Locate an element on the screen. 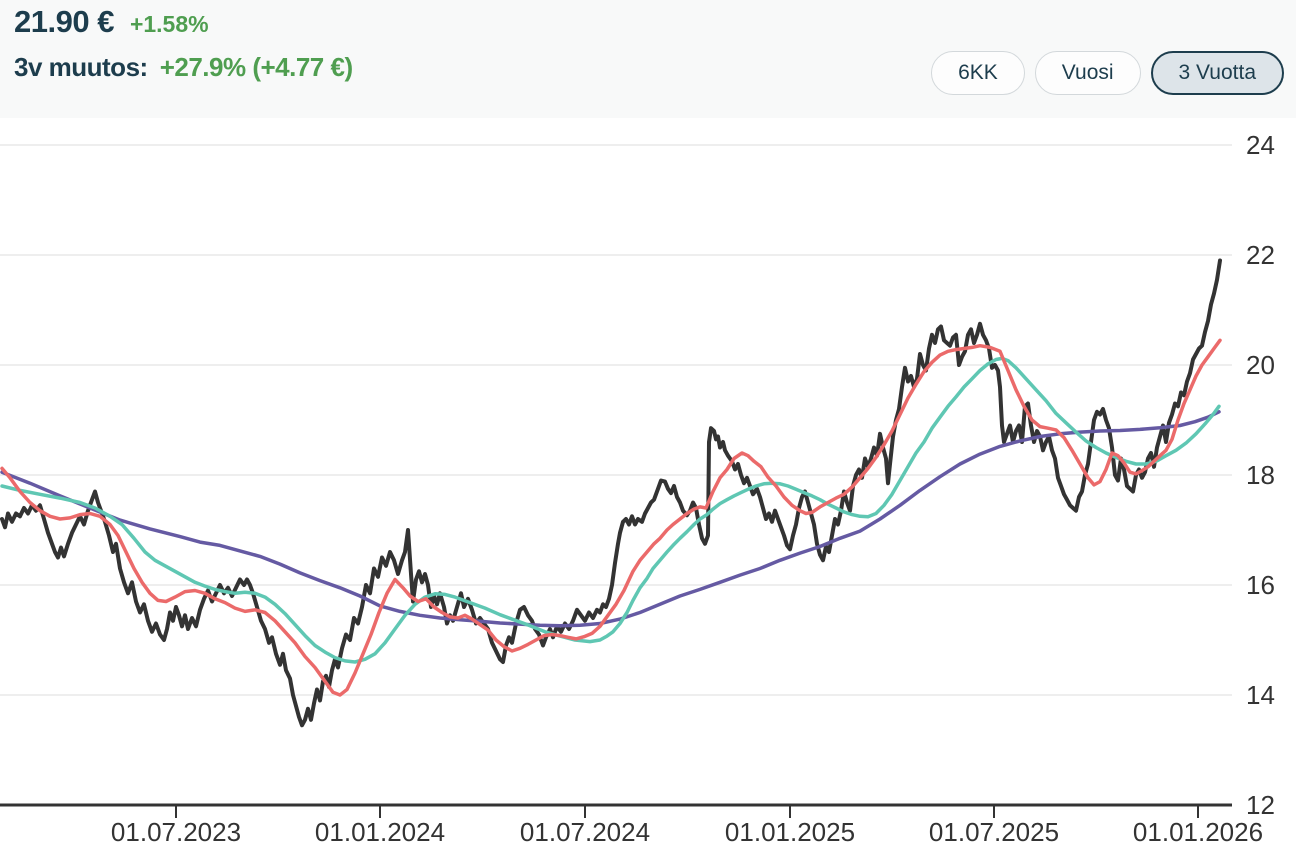 The height and width of the screenshot is (853, 1296). range-button-group: 6KK Vuosi 3 Vuotta is located at coordinates (1107, 73).